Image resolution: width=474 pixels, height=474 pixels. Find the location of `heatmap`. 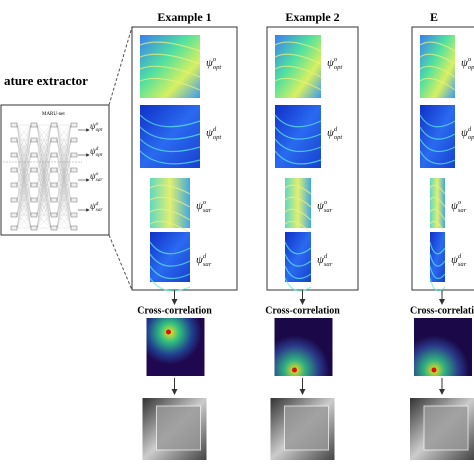

heatmap is located at coordinates (175, 347).